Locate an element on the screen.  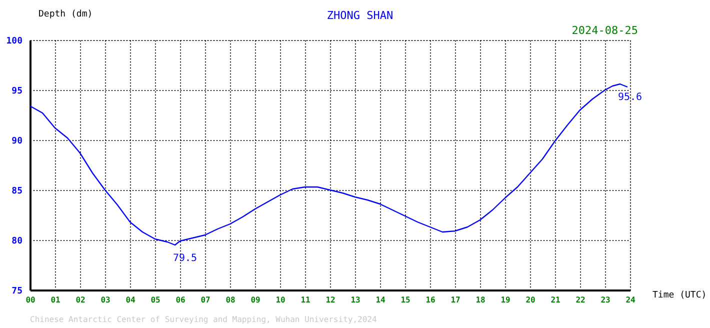
y-tick-label: 90 is located at coordinates (17, 141).